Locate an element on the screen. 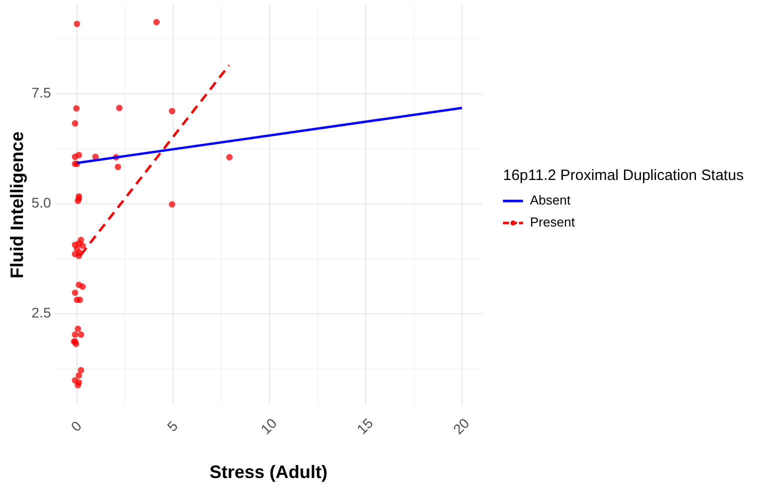  legend-title: 16p11.2 Proximal Duplication Status is located at coordinates (623, 175).